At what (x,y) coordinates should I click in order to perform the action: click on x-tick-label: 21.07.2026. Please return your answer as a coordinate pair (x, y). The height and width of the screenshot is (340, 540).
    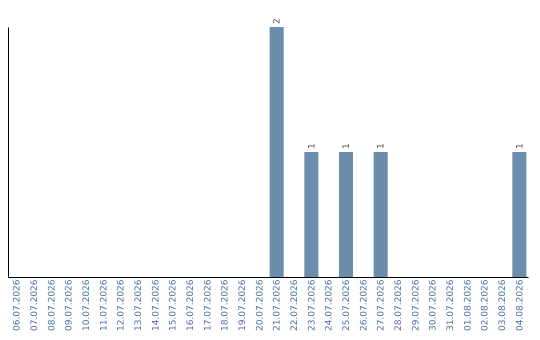
    Looking at the image, I should click on (277, 305).